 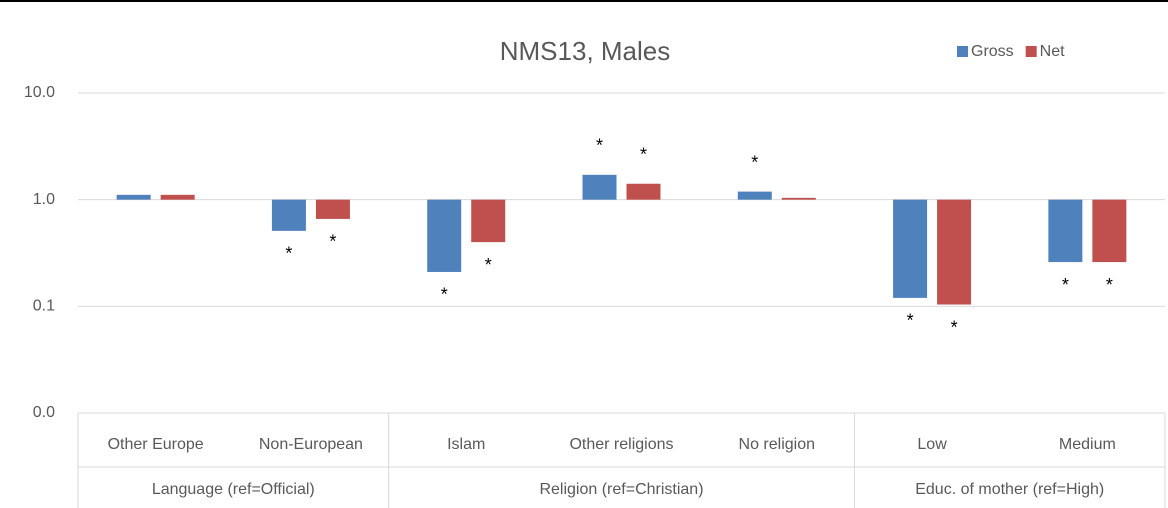 What do you see at coordinates (44, 306) in the screenshot?
I see `y-tick-label: 0.1` at bounding box center [44, 306].